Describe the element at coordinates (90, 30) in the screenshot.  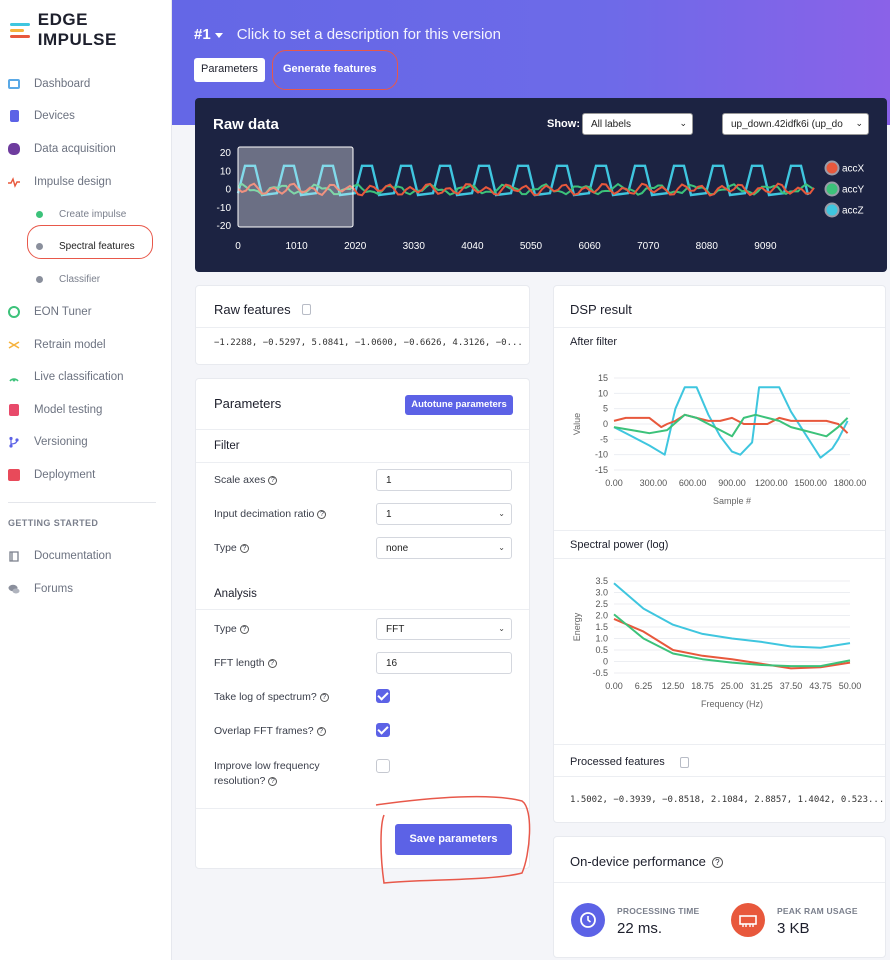
I see `logo: EDGE IMPULSE` at that location.